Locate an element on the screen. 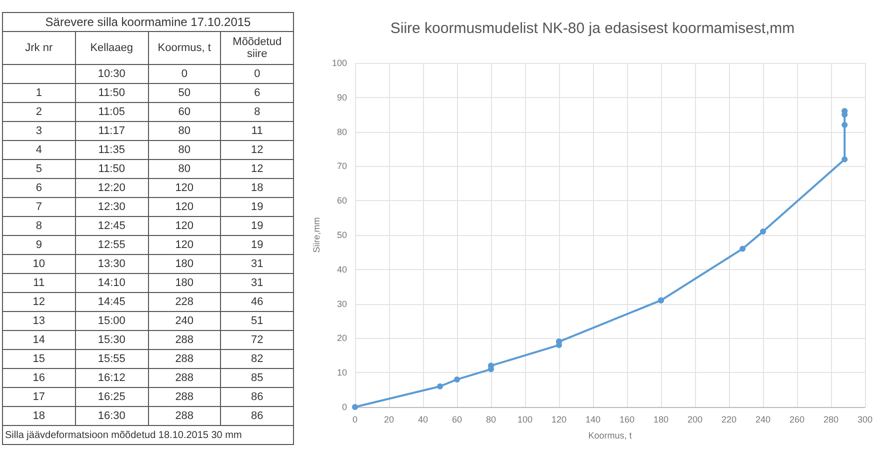 The image size is (885, 457). text: 60 is located at coordinates (184, 112).